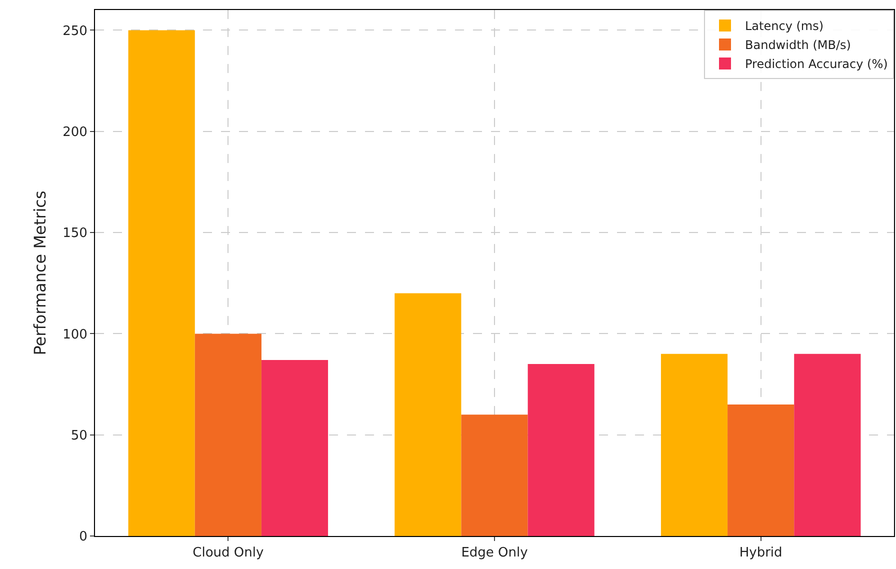 Image resolution: width=896 pixels, height=569 pixels. Describe the element at coordinates (83, 537) in the screenshot. I see `y-tick-label: 0` at that location.